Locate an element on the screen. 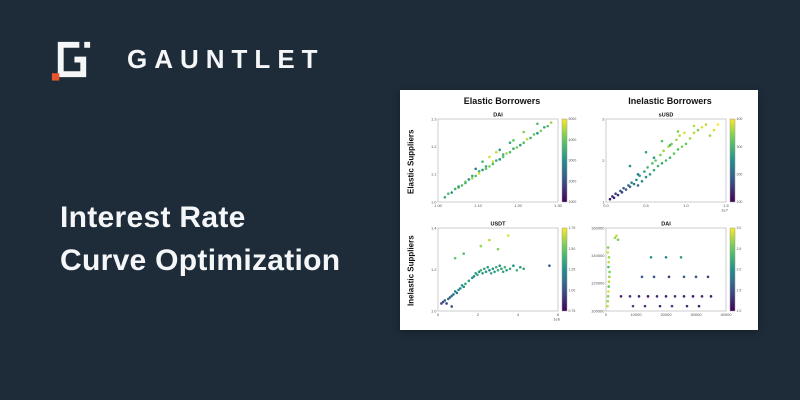  scatter-plot-dai-inelastic-suppliers is located at coordinates (670, 270).